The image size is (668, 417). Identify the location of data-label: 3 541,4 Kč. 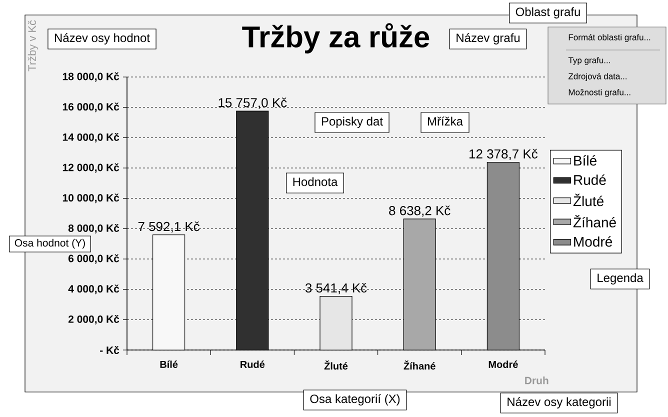
(336, 288).